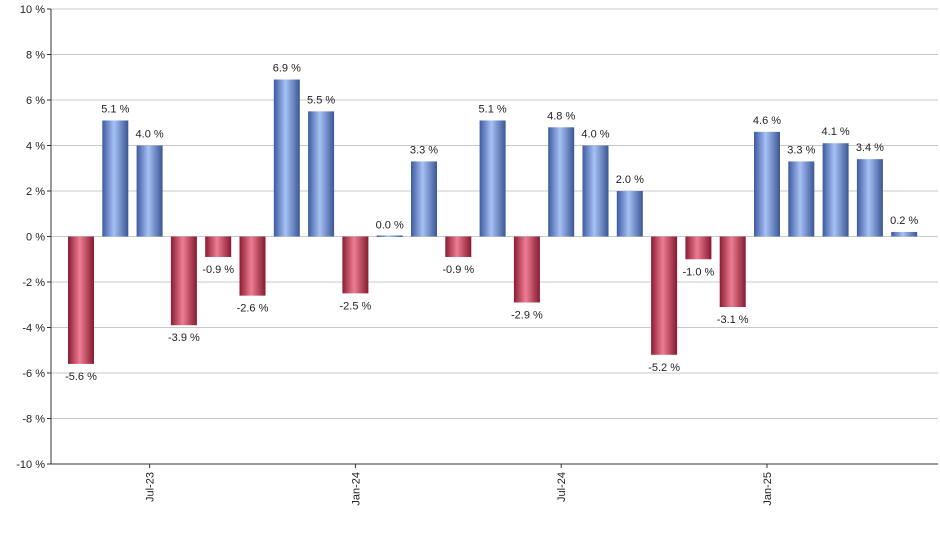  What do you see at coordinates (150, 135) in the screenshot?
I see `data-label-2: 4.0 %` at bounding box center [150, 135].